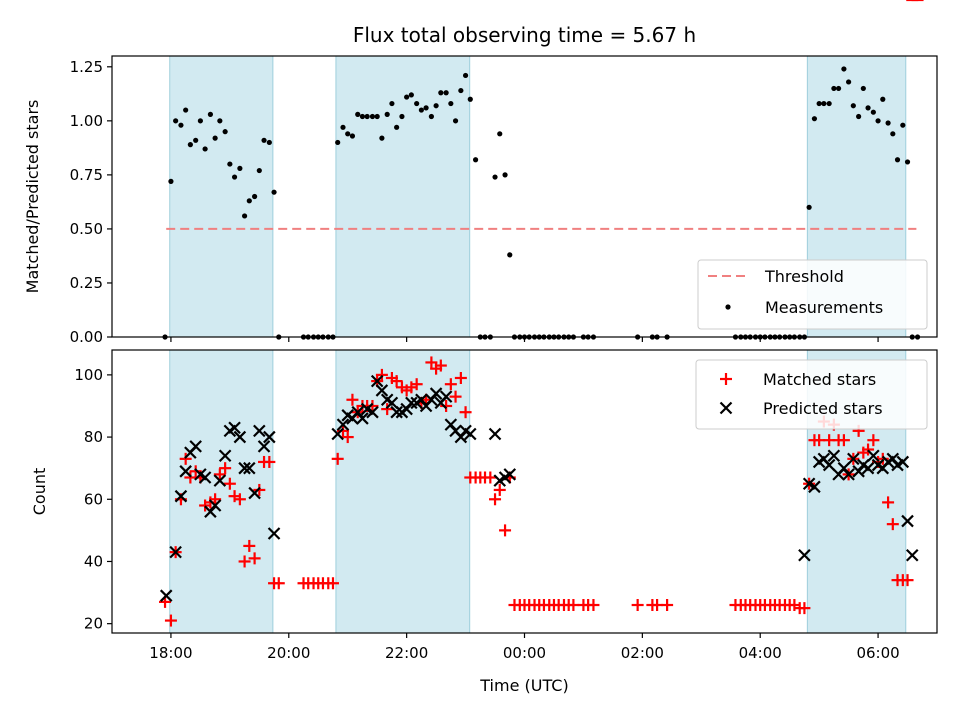 The width and height of the screenshot is (960, 720). Describe the element at coordinates (760, 653) in the screenshot. I see `bottom-xtick-label: 04:00` at that location.